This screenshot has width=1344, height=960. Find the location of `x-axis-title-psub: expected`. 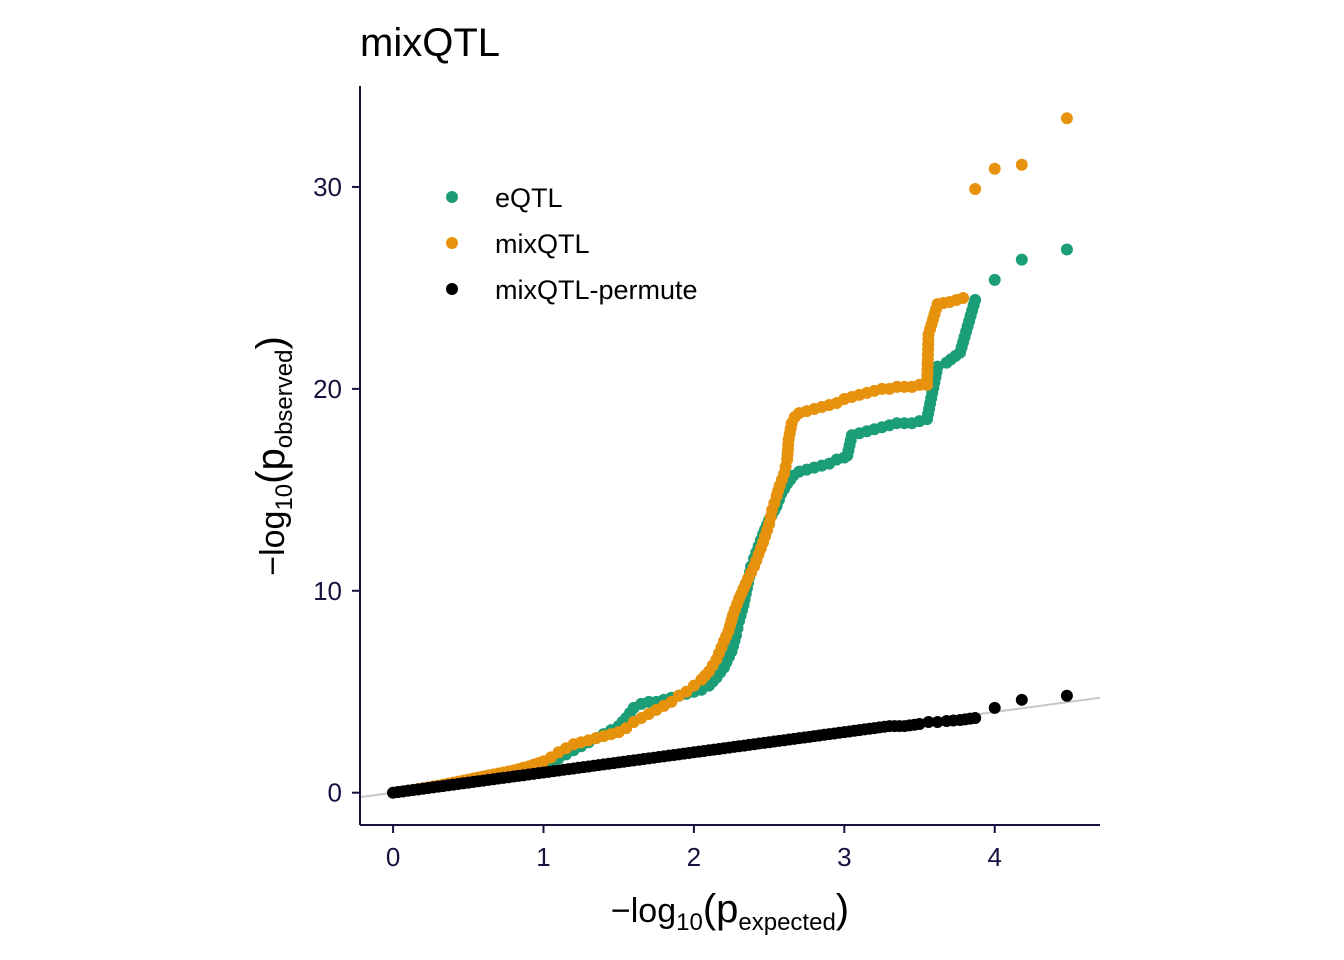

x-axis-title-psub: expected is located at coordinates (786, 922).